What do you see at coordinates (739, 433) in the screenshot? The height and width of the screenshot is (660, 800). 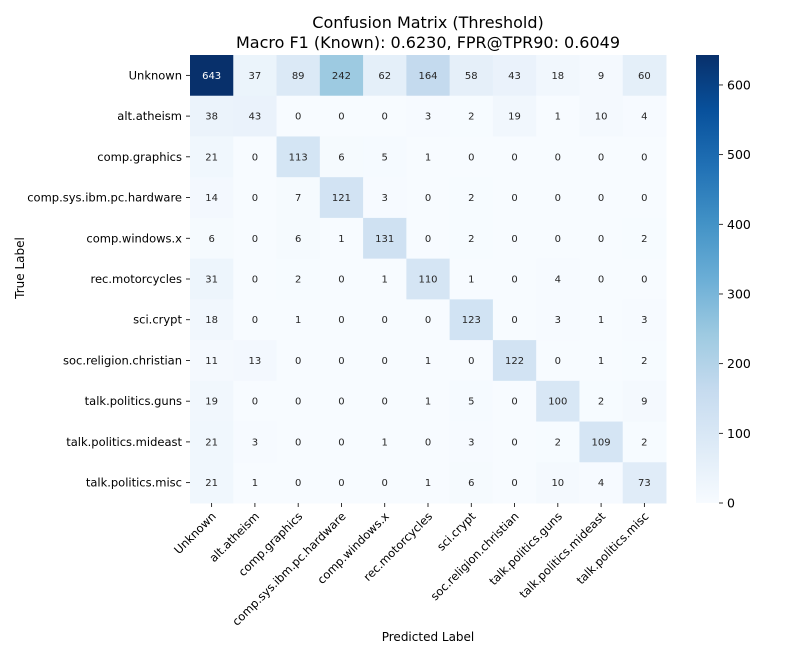 I see `colorbar-tick-label: 100` at bounding box center [739, 433].